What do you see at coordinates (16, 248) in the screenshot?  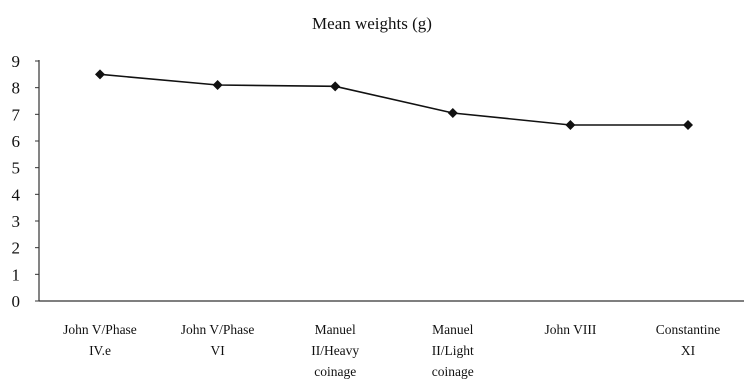 I see `y-tick-label: 2` at bounding box center [16, 248].